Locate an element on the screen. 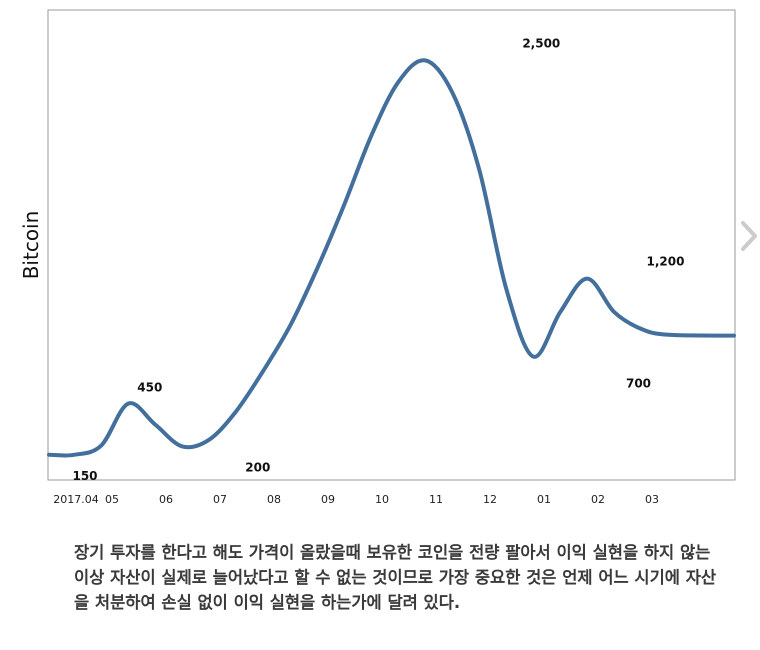 The image size is (760, 650). x-tick-label: 02 is located at coordinates (598, 499).